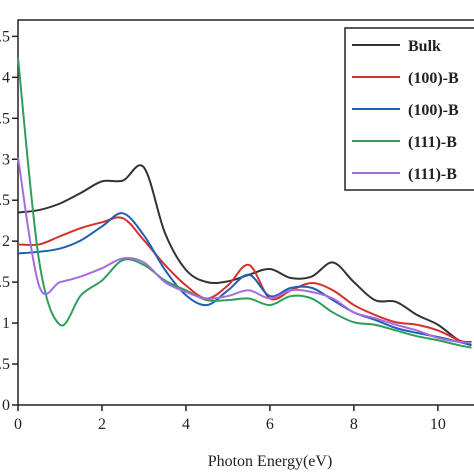 This screenshot has height=474, width=474. I want to click on y-tick-label: 4, so click(6, 77).